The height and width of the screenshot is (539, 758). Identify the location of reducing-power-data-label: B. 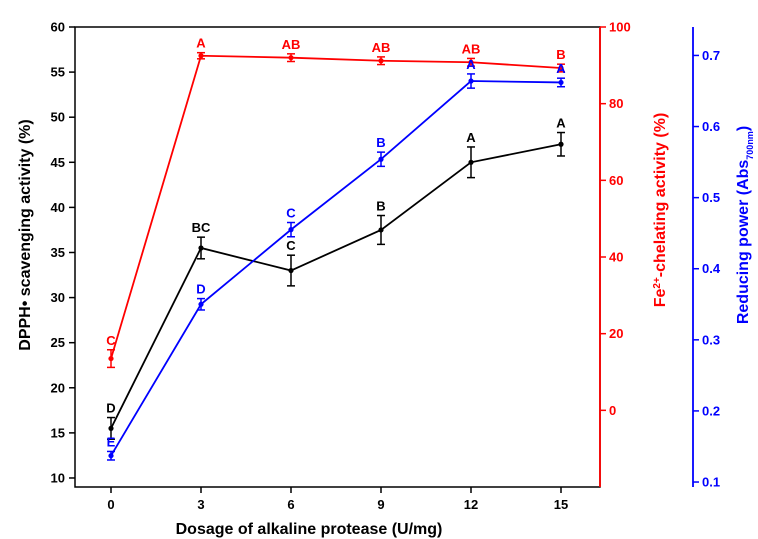
(380, 142).